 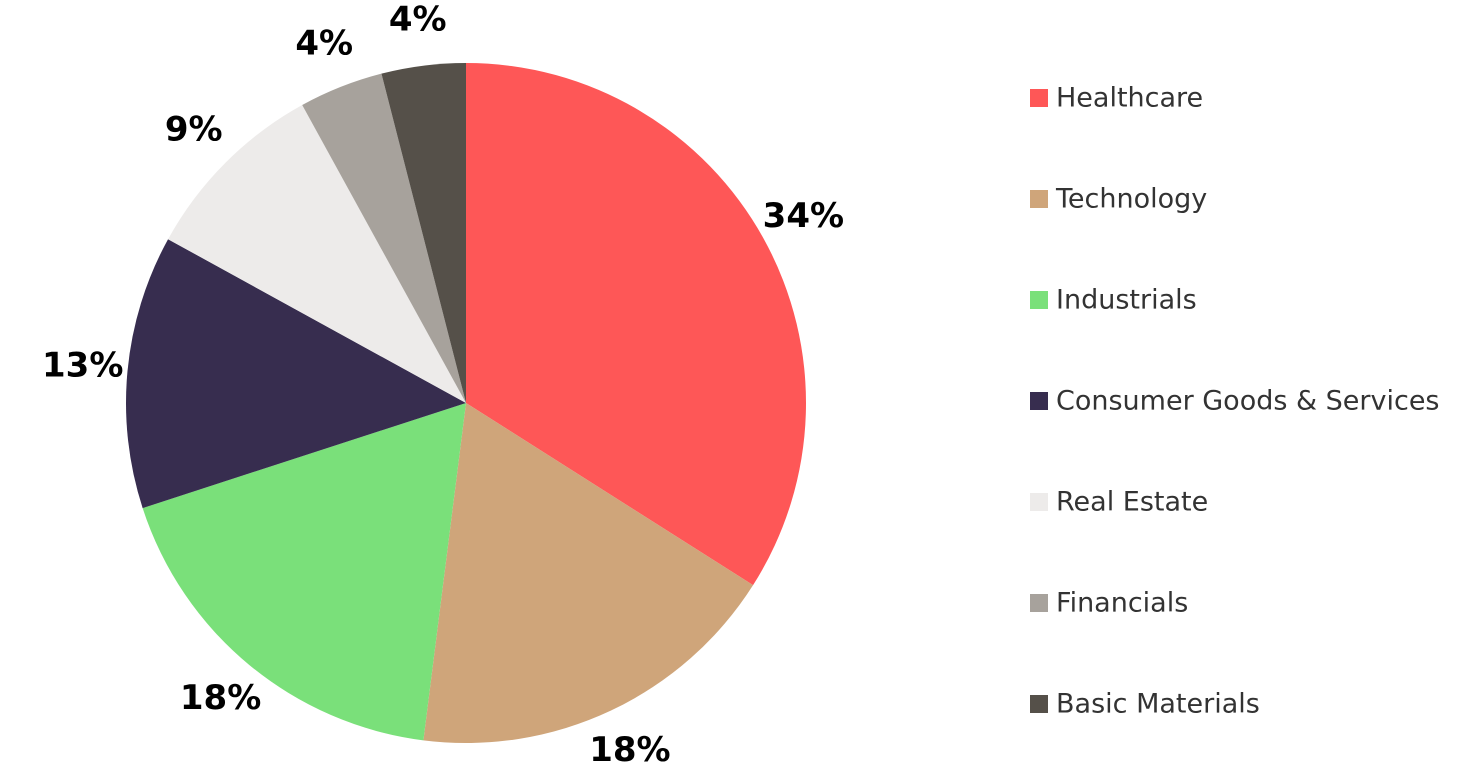 I want to click on legend-label: Healthcare, so click(x=1129, y=98).